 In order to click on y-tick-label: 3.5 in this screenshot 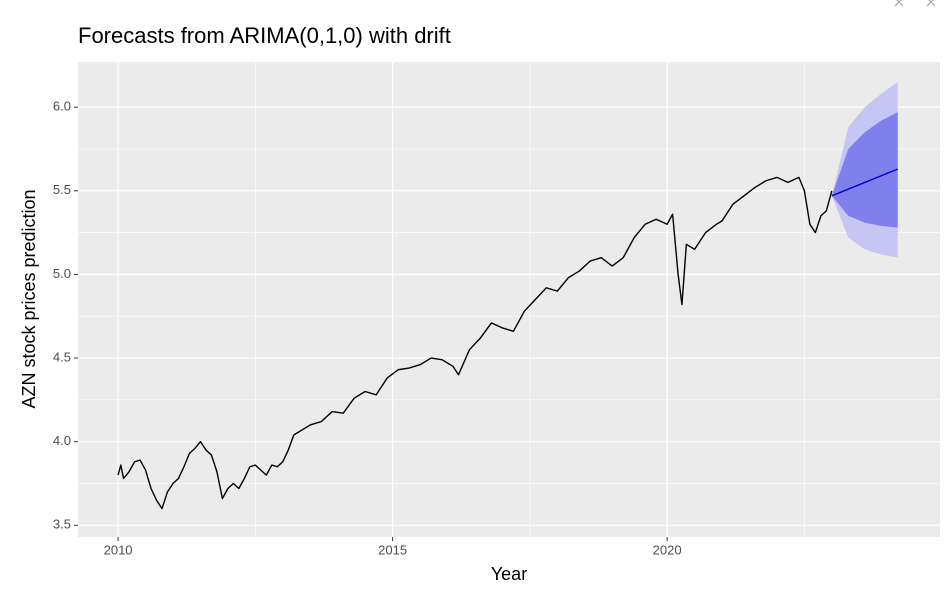, I will do `click(62, 524)`.